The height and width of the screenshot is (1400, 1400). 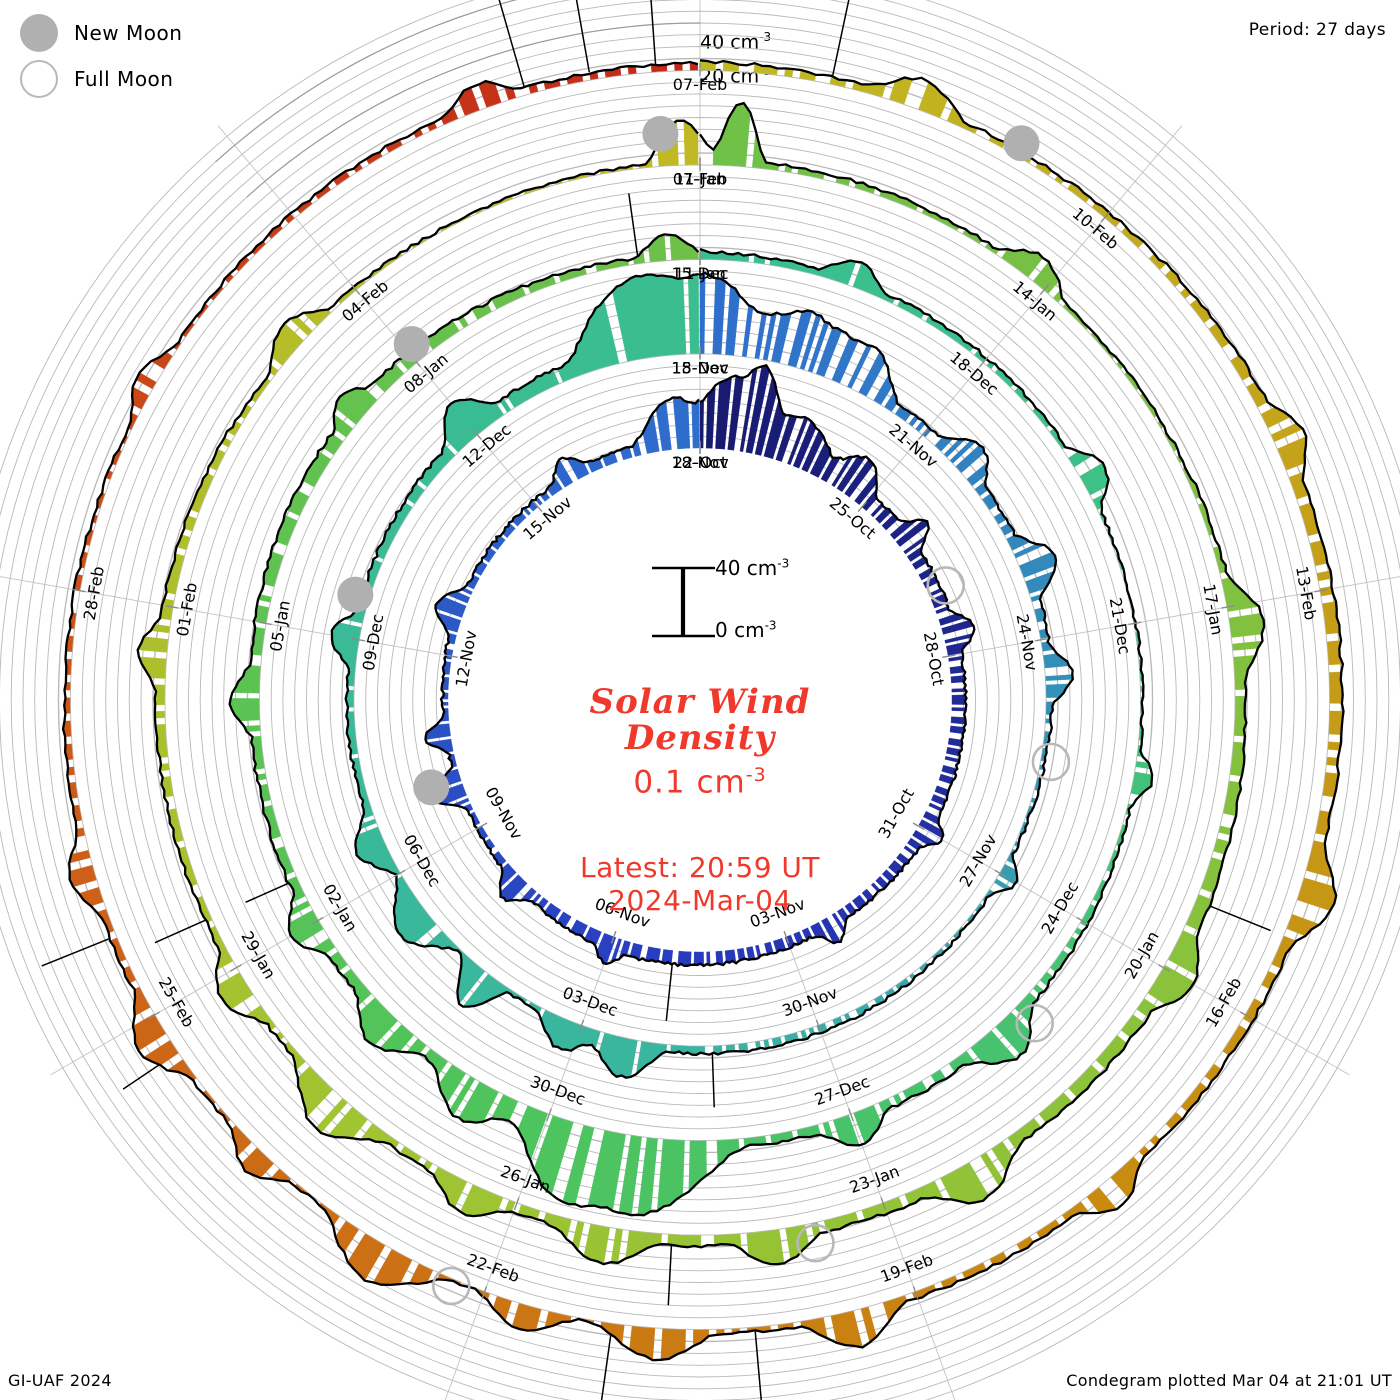 I want to click on scale-bar: 40 cm-3 0 cm-3, so click(x=700, y=603).